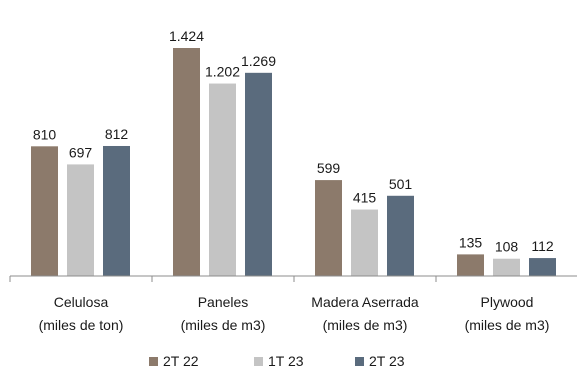 Image resolution: width=577 pixels, height=370 pixels. I want to click on legend-label: 1T 23, so click(286, 361).